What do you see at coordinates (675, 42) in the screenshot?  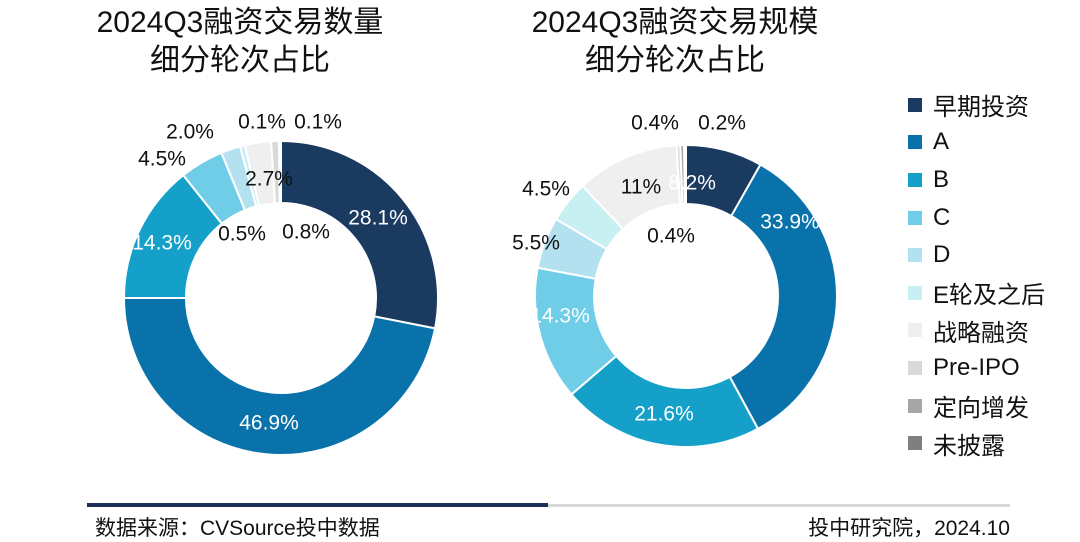 I see `chart-title-amount: 2024Q3融资交易规模 细分轮次占比` at bounding box center [675, 42].